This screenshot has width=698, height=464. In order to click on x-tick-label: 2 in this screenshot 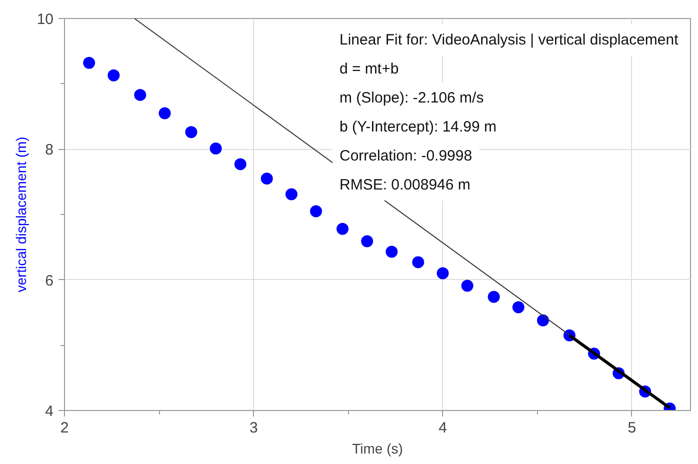, I will do `click(64, 428)`.